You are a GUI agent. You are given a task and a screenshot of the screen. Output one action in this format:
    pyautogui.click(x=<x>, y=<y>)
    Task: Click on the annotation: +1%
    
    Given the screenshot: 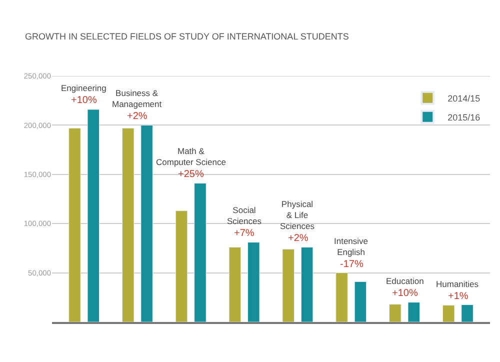 What is the action you would take?
    pyautogui.click(x=458, y=296)
    